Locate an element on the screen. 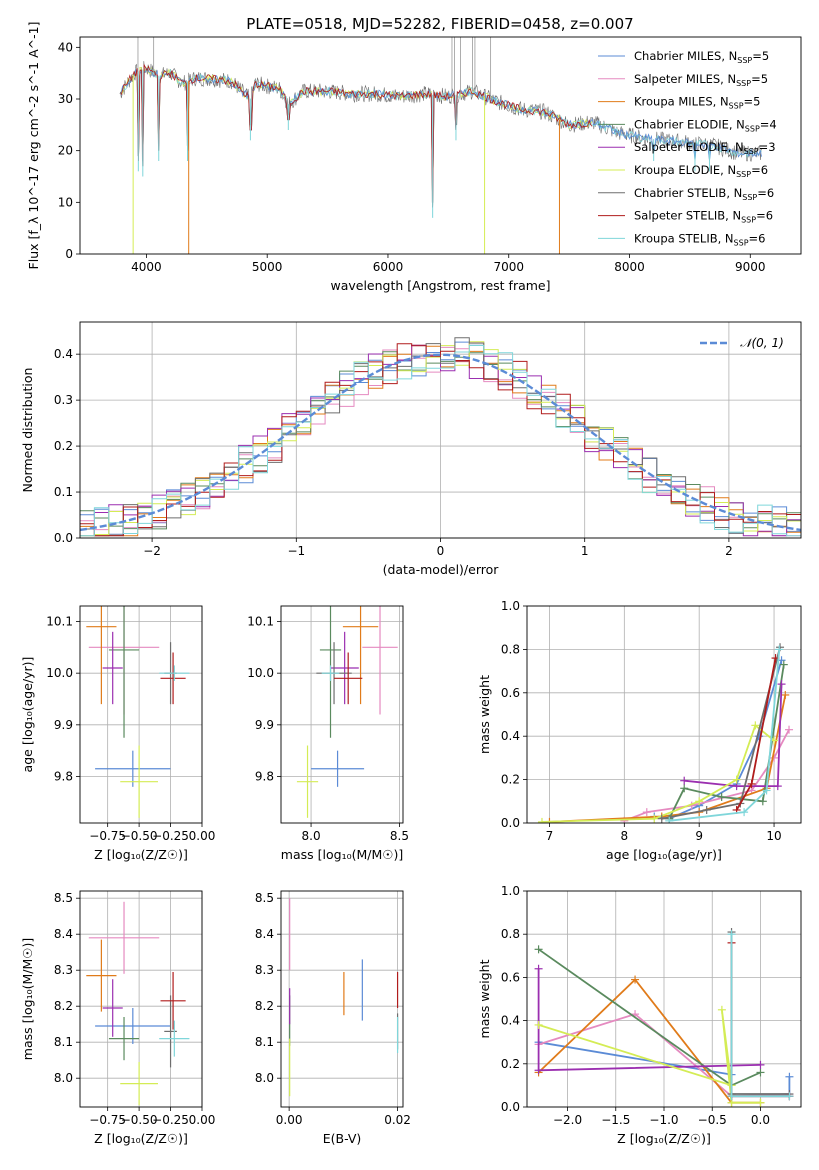  x-tick-label: −0.25 is located at coordinates (170, 836).